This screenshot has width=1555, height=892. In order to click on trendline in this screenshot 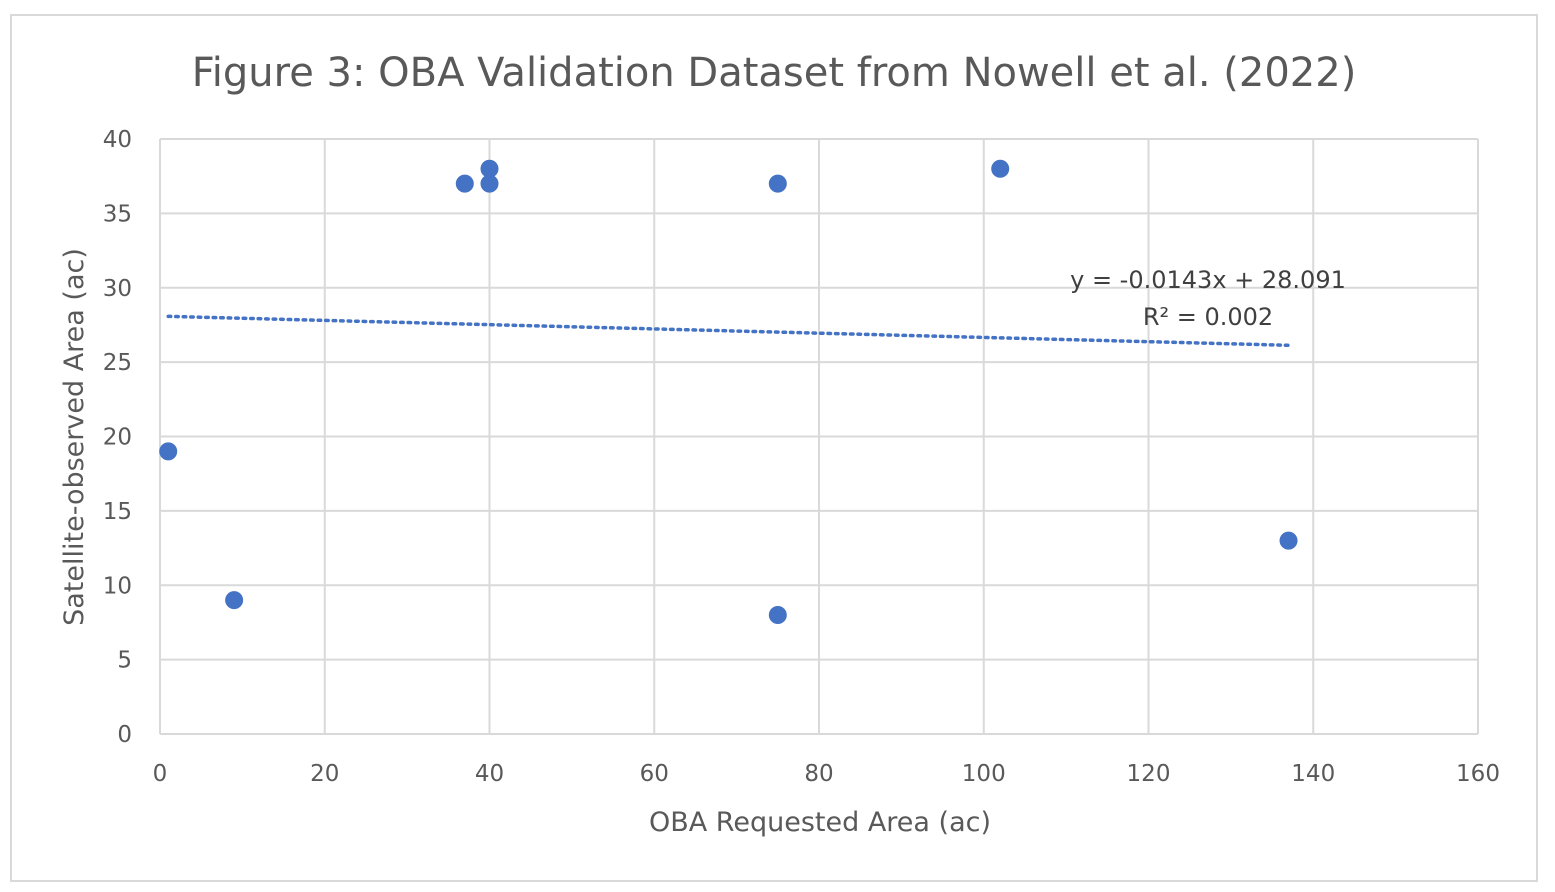, I will do `click(728, 331)`.